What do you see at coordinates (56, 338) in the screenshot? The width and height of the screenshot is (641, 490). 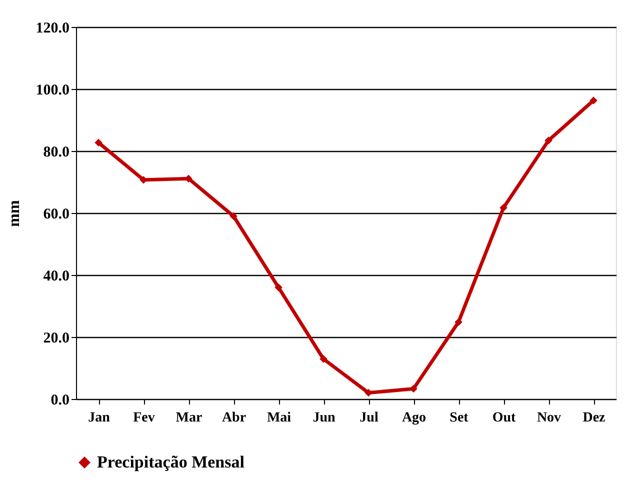 I see `y-tick-label: 20.0` at bounding box center [56, 338].